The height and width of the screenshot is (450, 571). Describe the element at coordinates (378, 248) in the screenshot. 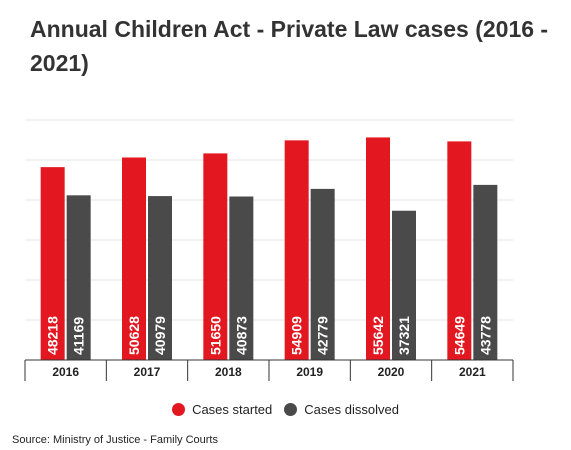

I see `bar-started-2020` at that location.